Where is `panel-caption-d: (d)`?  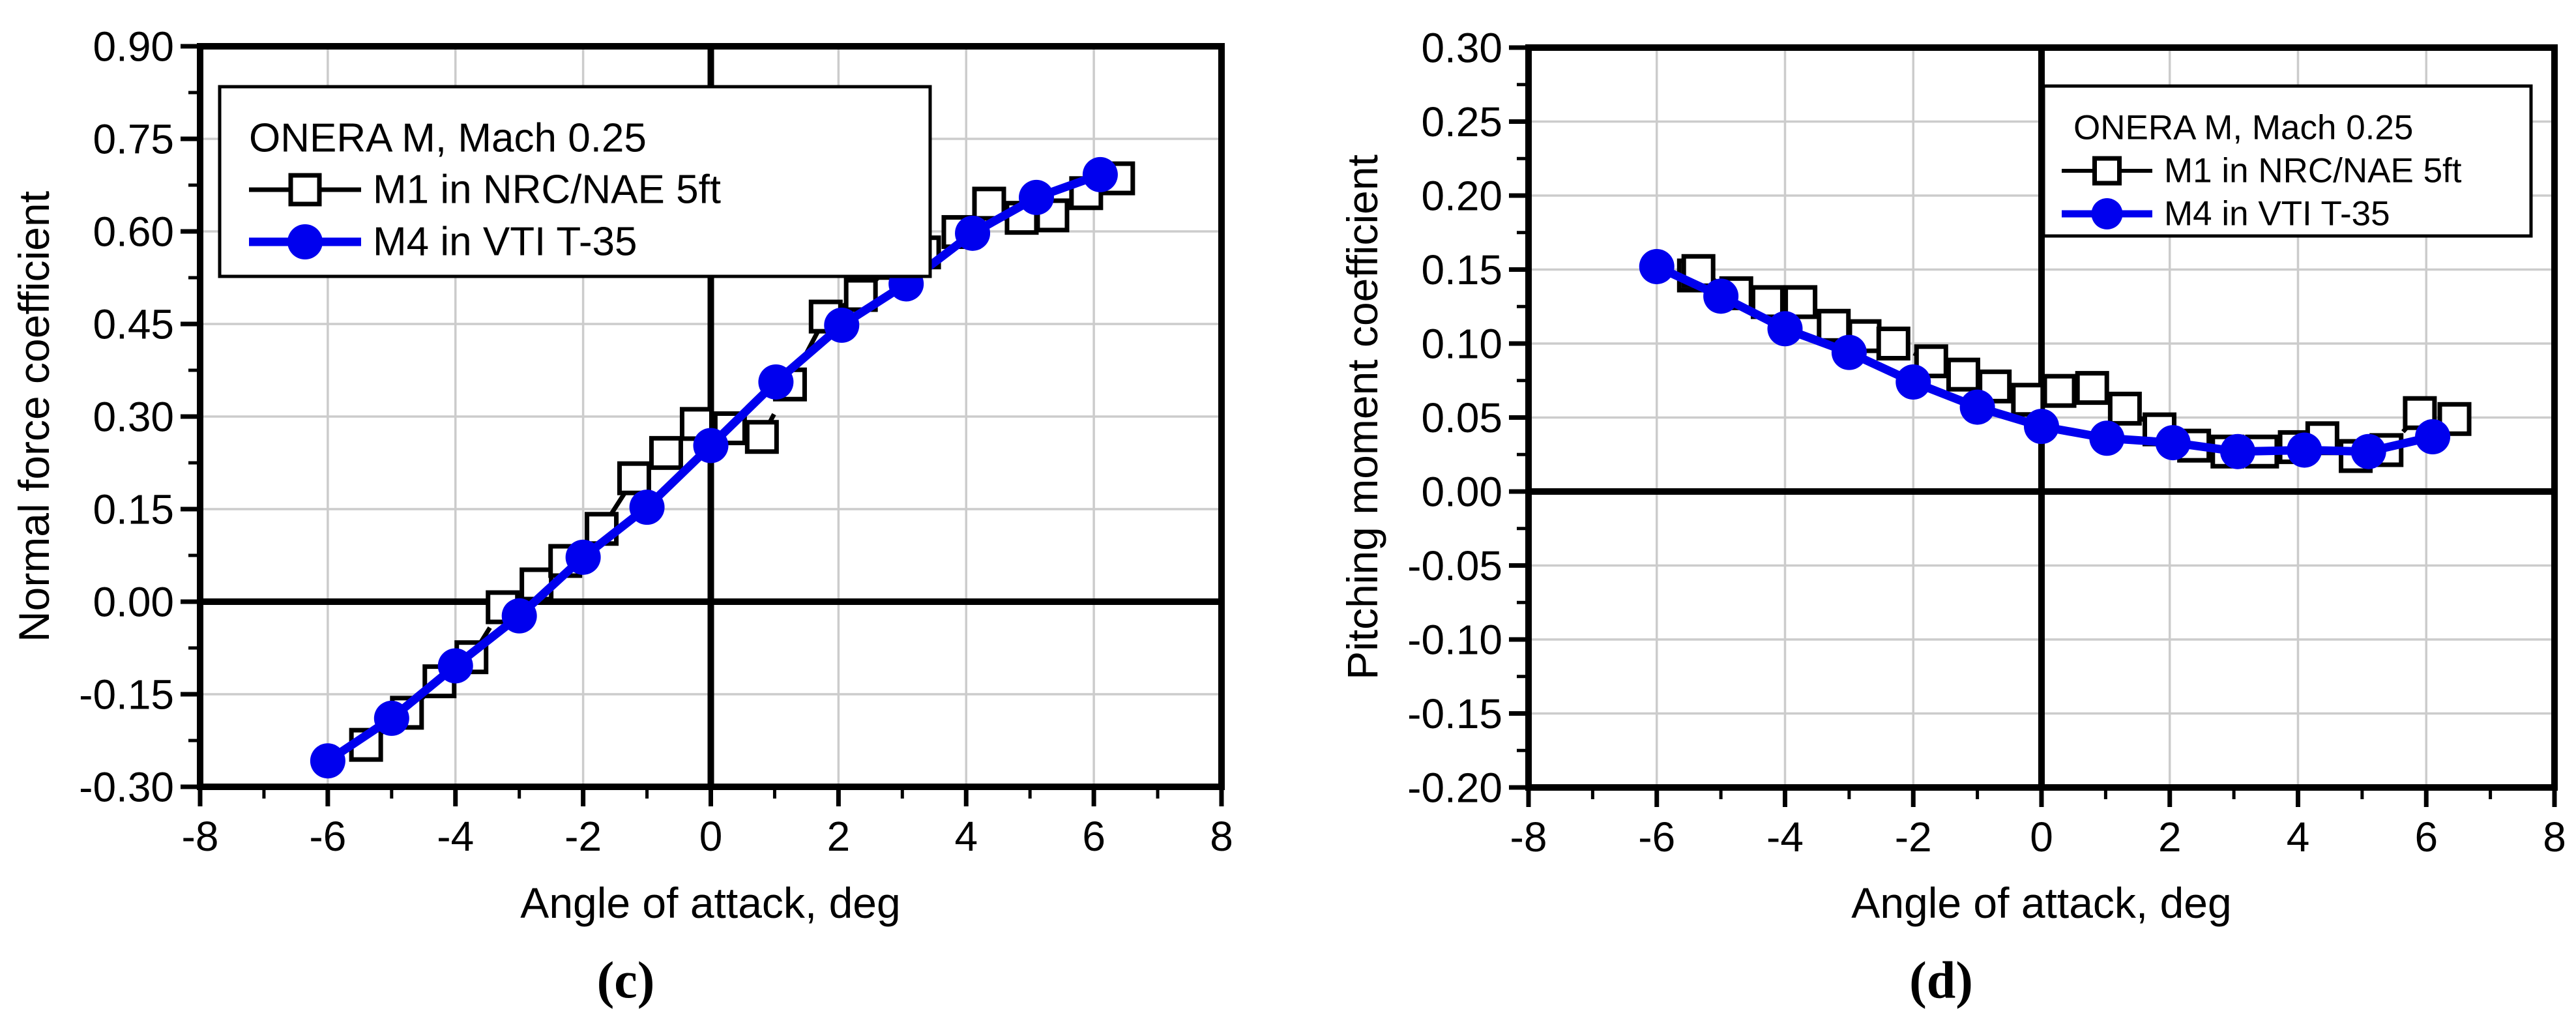
panel-caption-d: (d) is located at coordinates (1941, 981).